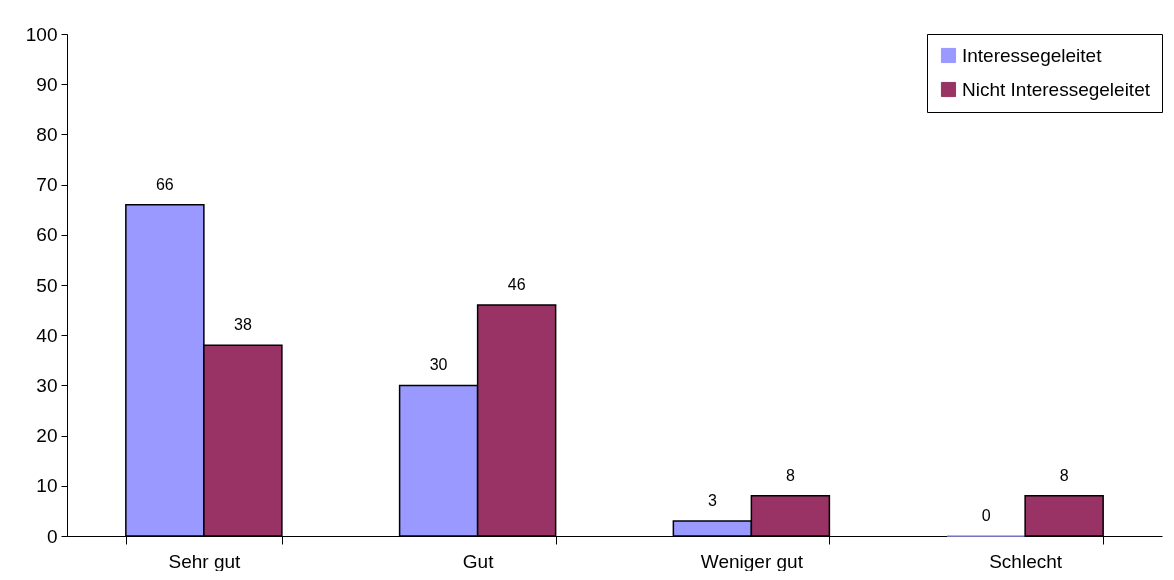 The image size is (1174, 580). I want to click on legend-label: Nicht Interessegeleitet, so click(1056, 89).